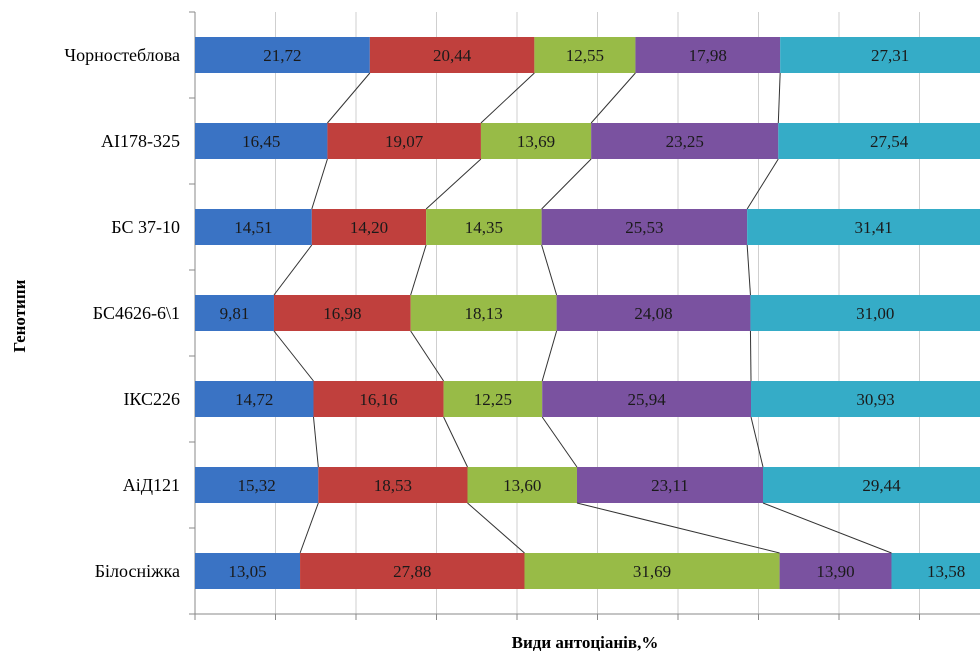 Image resolution: width=980 pixels, height=655 pixels. What do you see at coordinates (890, 55) in the screenshot?
I see `data-label: 27,31` at bounding box center [890, 55].